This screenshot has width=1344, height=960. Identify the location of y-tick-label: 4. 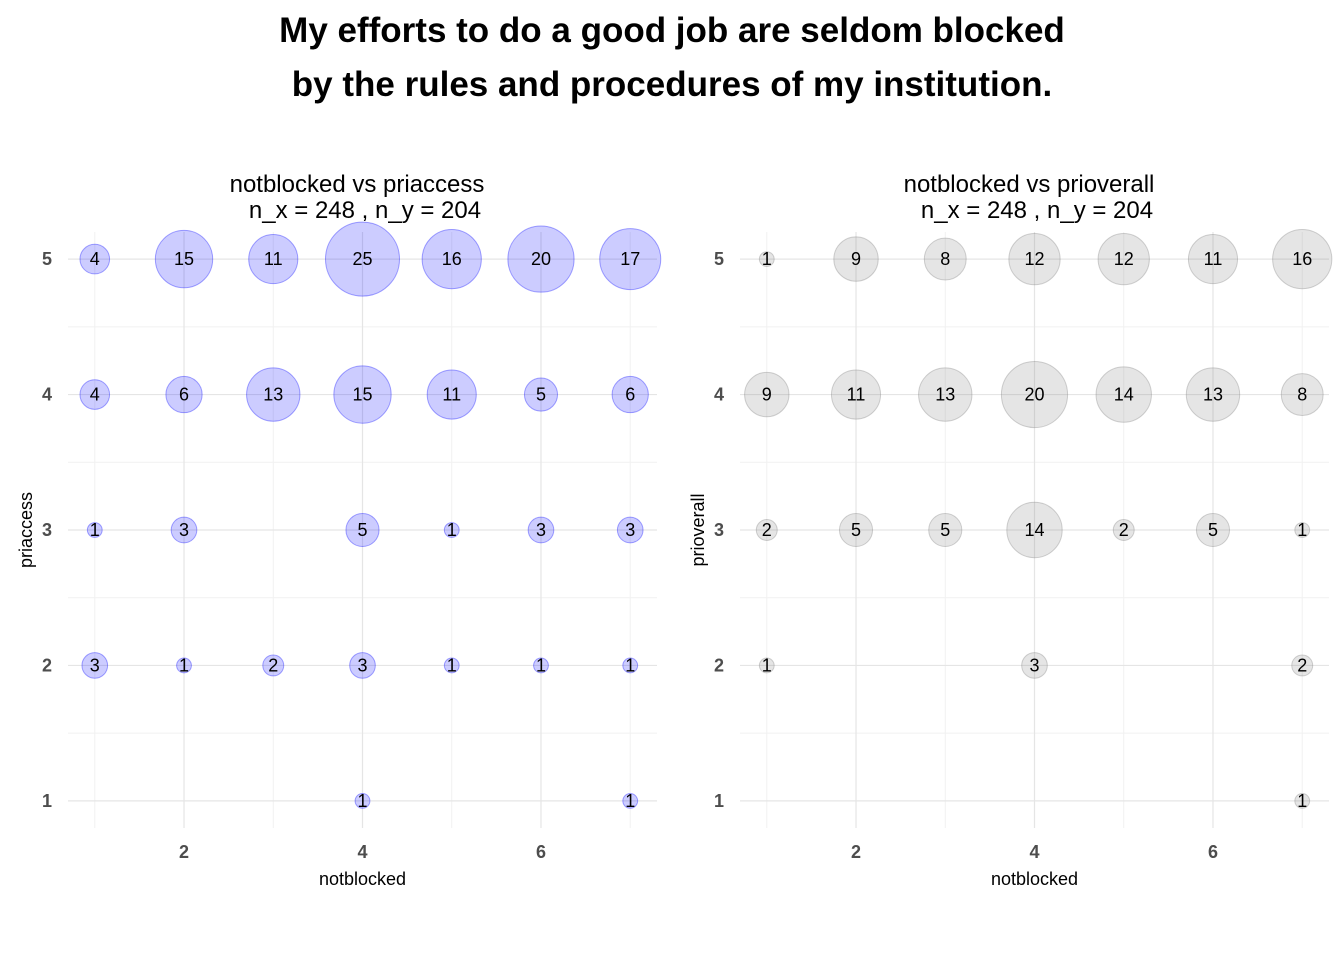
(719, 395).